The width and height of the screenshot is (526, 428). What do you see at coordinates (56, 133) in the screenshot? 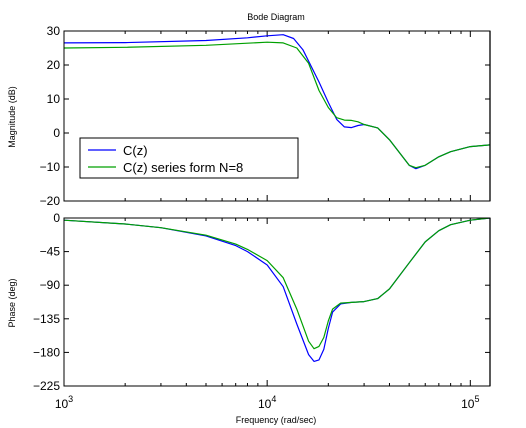
I see `magnitude-y-tick-label: 0` at bounding box center [56, 133].